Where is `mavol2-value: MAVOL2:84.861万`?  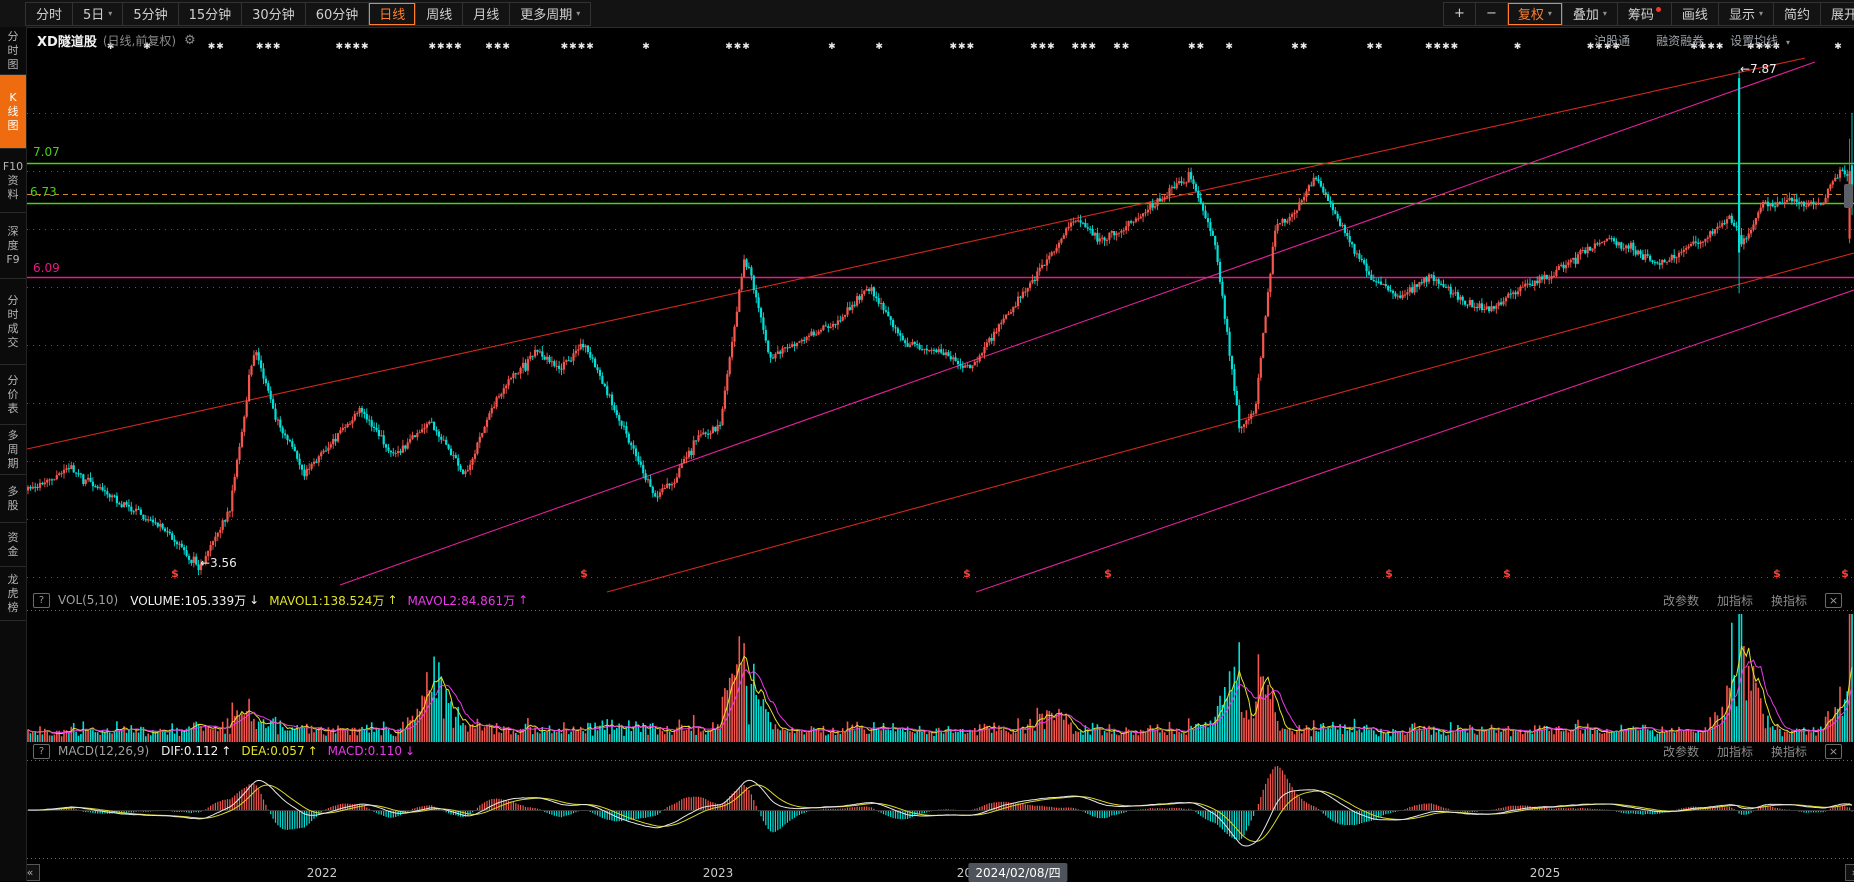 mavol2-value: MAVOL2:84.861万 is located at coordinates (461, 600).